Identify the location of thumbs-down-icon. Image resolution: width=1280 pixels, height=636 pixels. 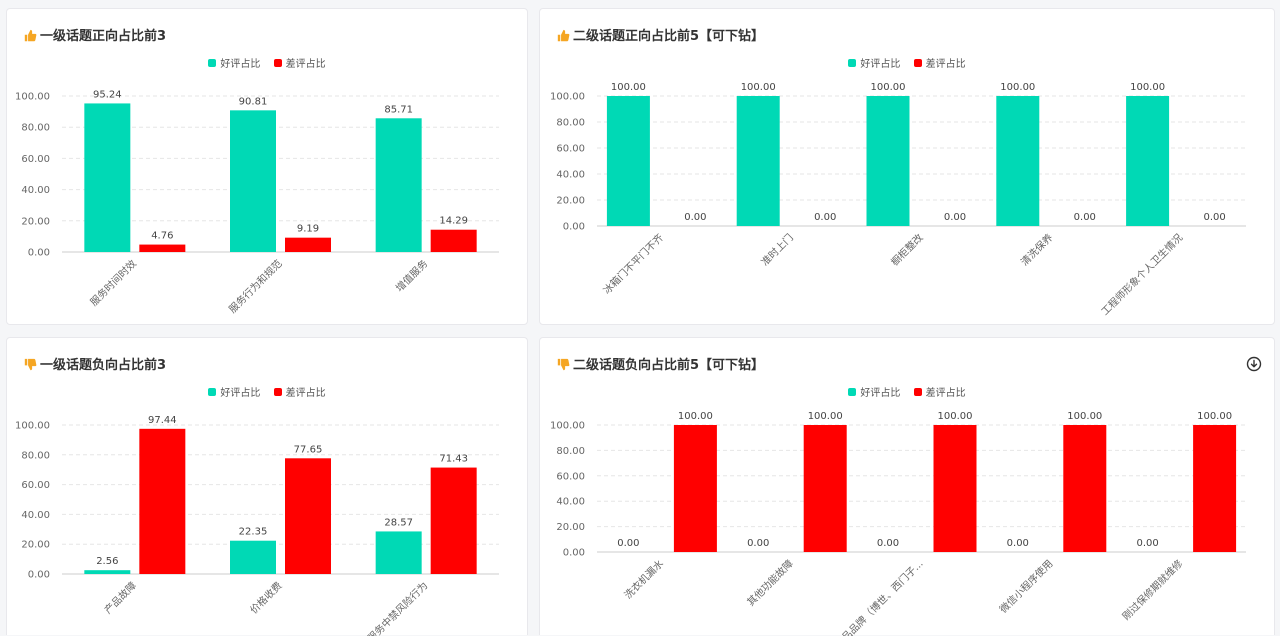
(563, 364).